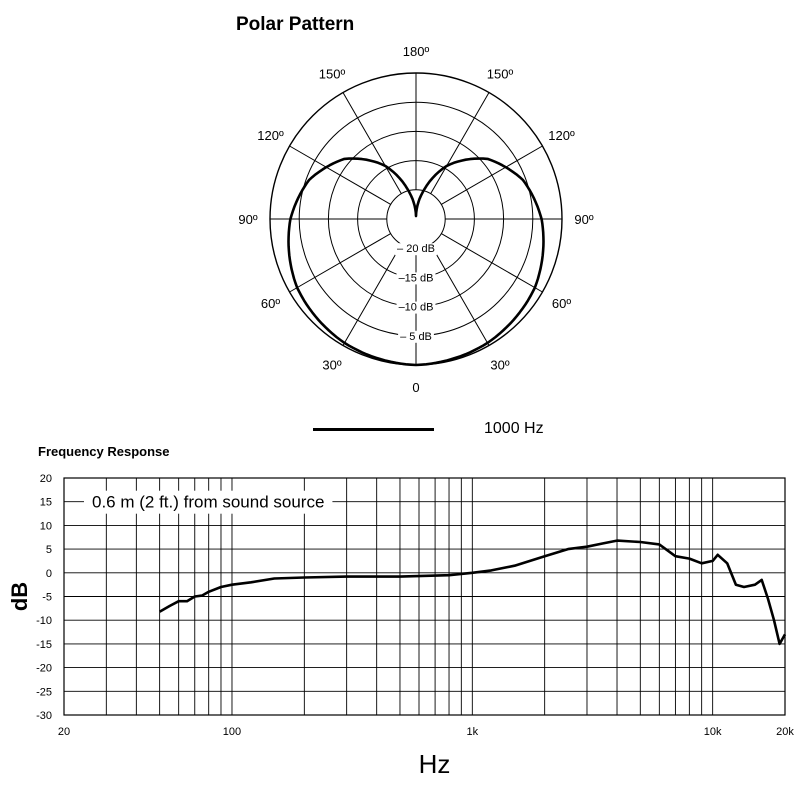 The width and height of the screenshot is (800, 800). What do you see at coordinates (64, 732) in the screenshot?
I see `freq-xtick-0: 20` at bounding box center [64, 732].